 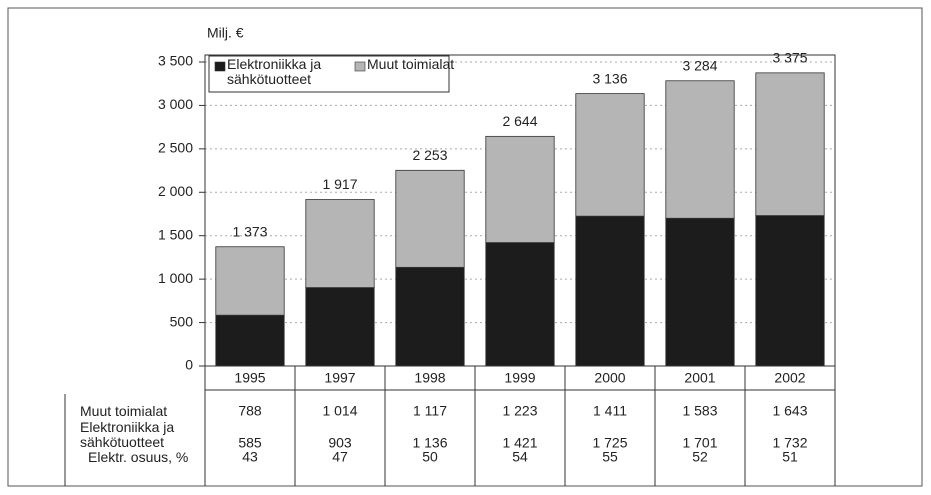 I want to click on total-label: 1 373, so click(x=249, y=231).